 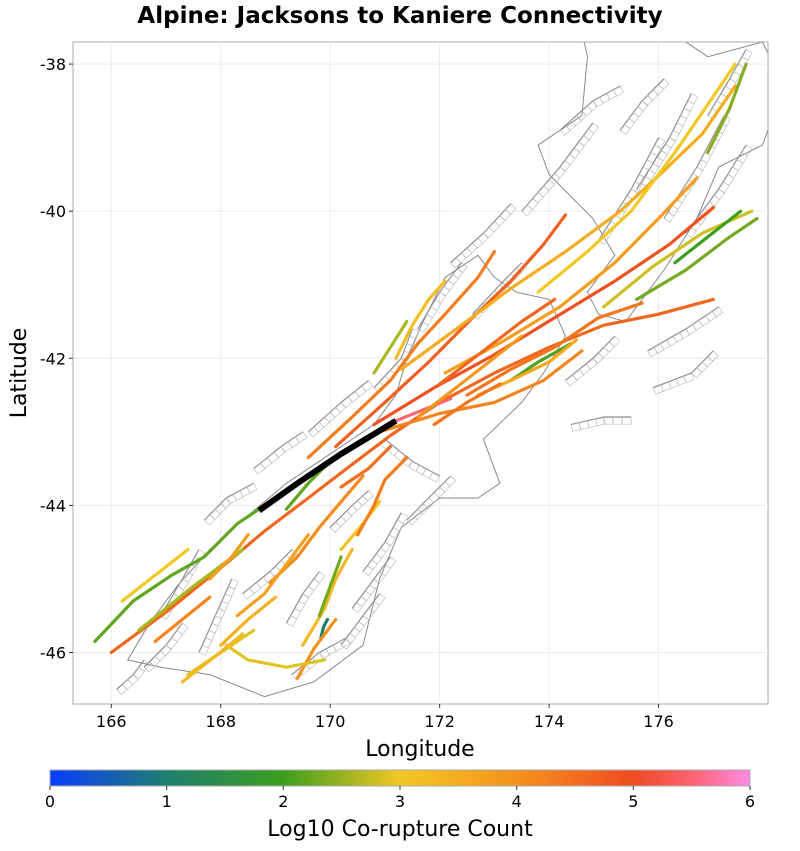 What do you see at coordinates (549, 721) in the screenshot?
I see `x-tick-label: 174` at bounding box center [549, 721].